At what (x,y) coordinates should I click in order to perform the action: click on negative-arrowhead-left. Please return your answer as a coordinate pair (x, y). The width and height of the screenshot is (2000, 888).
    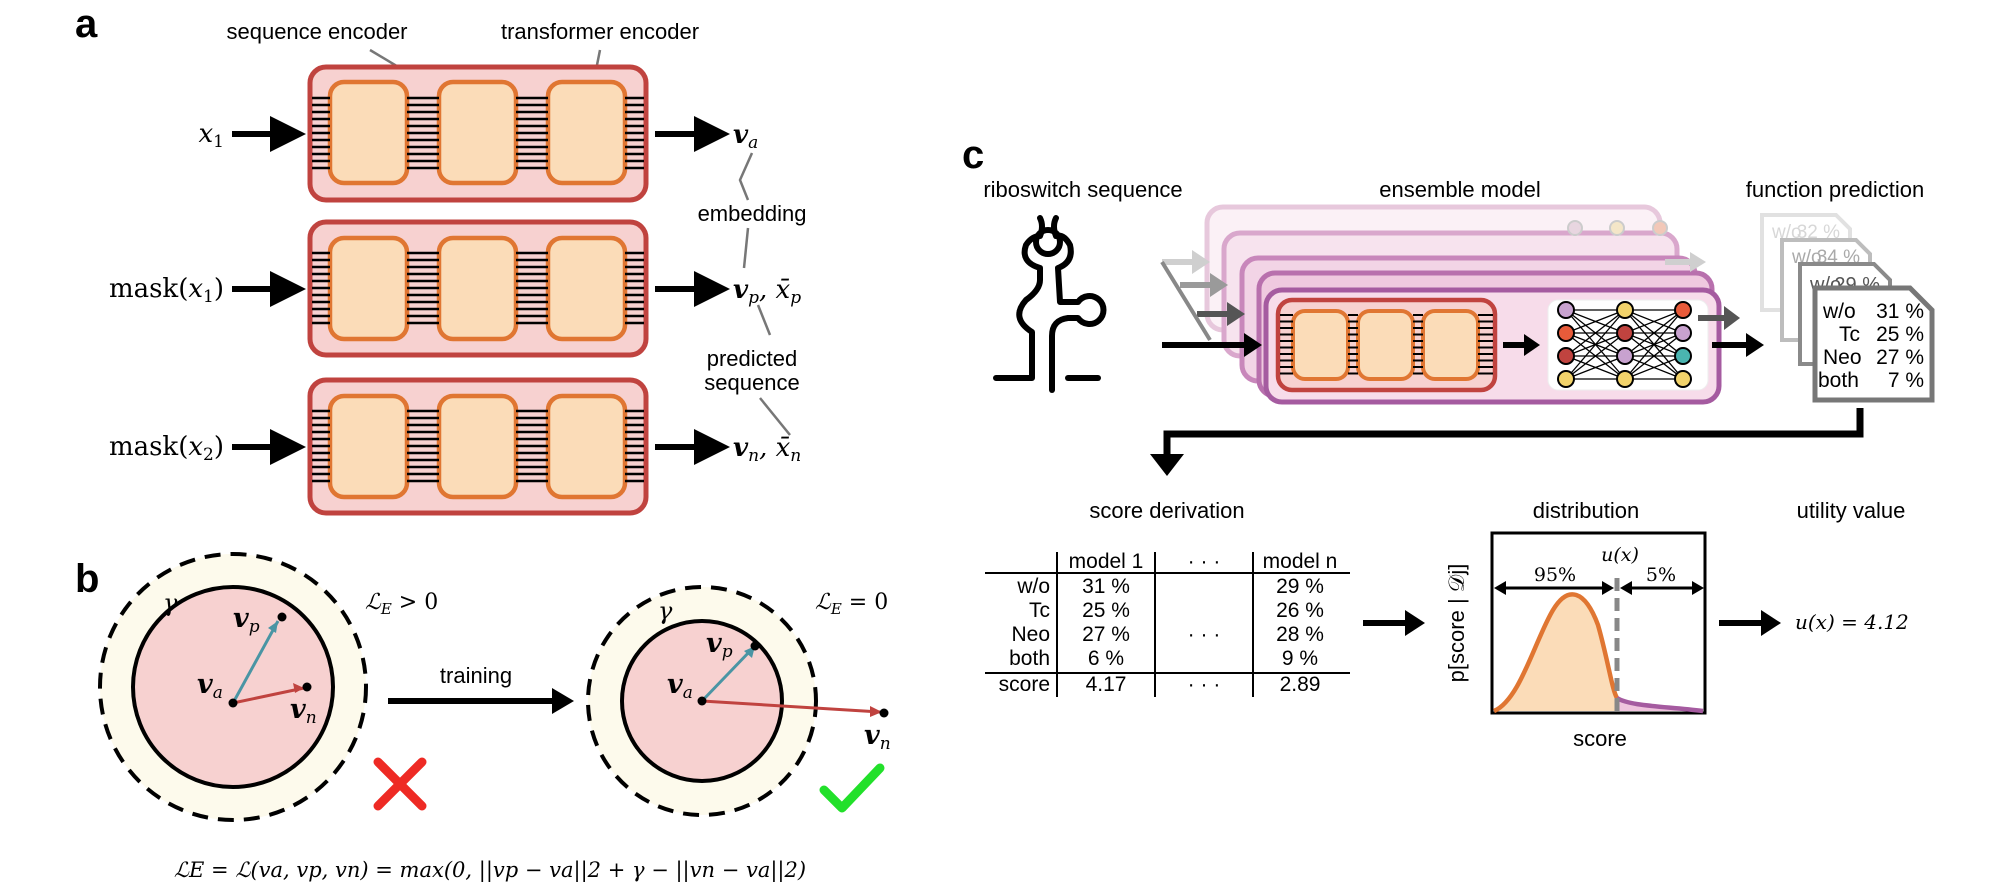
    Looking at the image, I should click on (298, 688).